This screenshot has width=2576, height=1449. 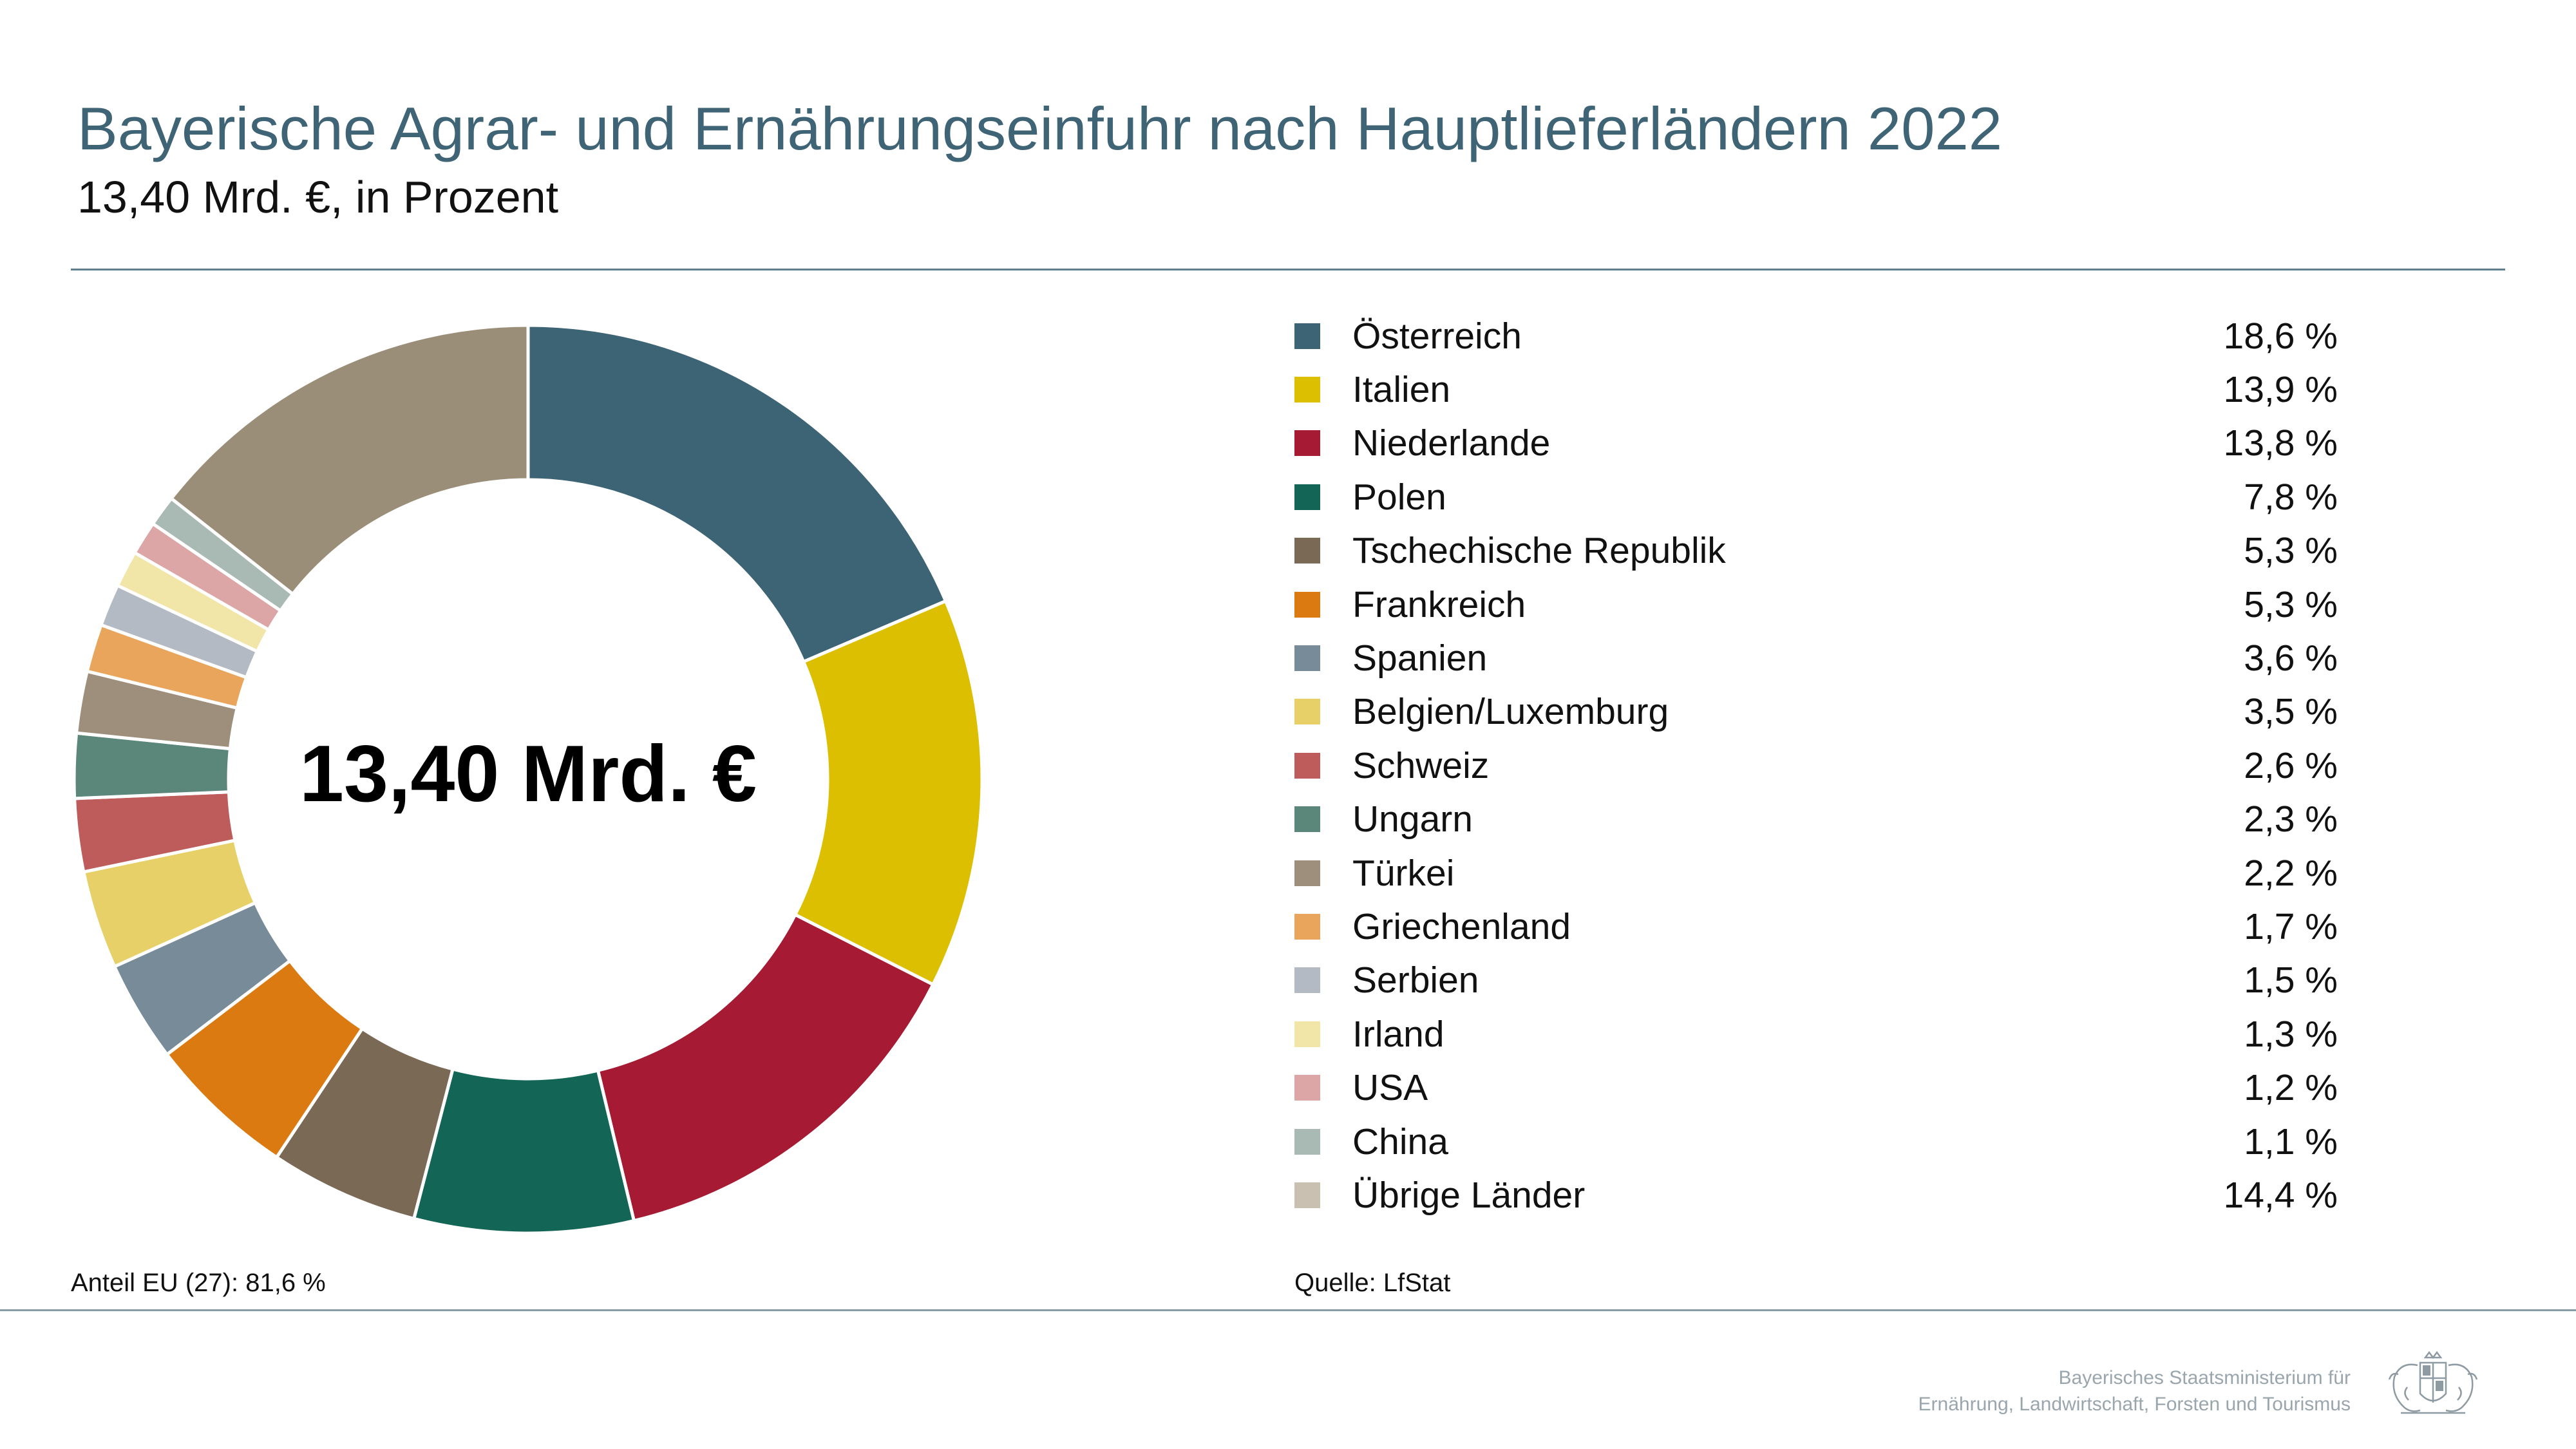 I want to click on legend-value: 13,9 %, so click(x=2280, y=390).